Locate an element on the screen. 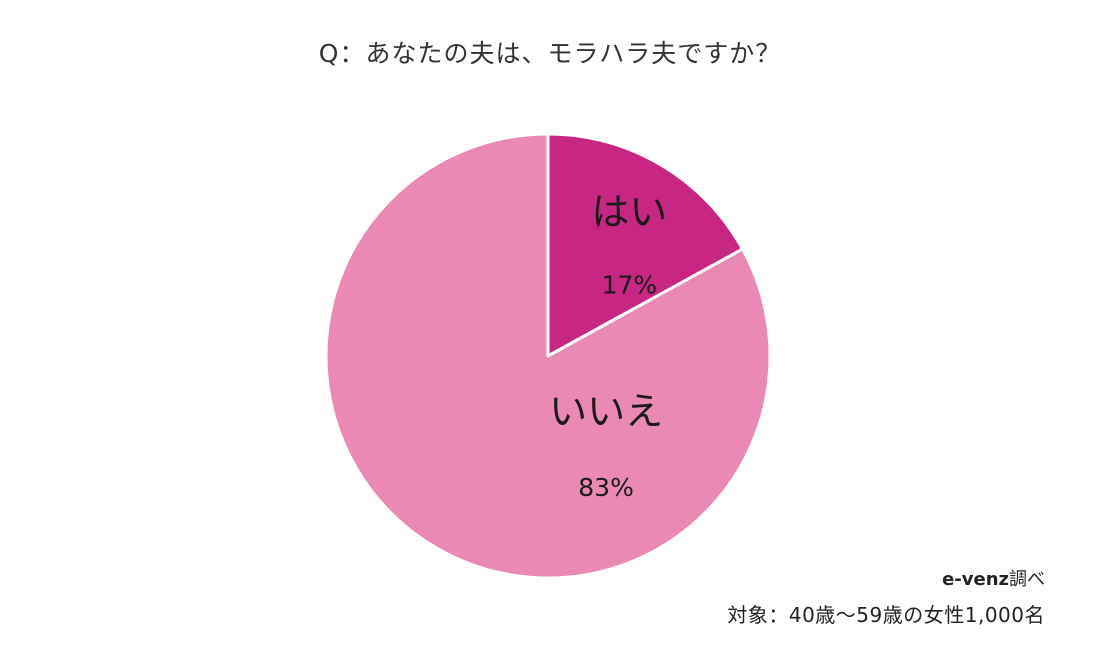 Image resolution: width=1100 pixels, height=649 pixels. pie-labels: はい 17% いいえ 83% is located at coordinates (608, 346).